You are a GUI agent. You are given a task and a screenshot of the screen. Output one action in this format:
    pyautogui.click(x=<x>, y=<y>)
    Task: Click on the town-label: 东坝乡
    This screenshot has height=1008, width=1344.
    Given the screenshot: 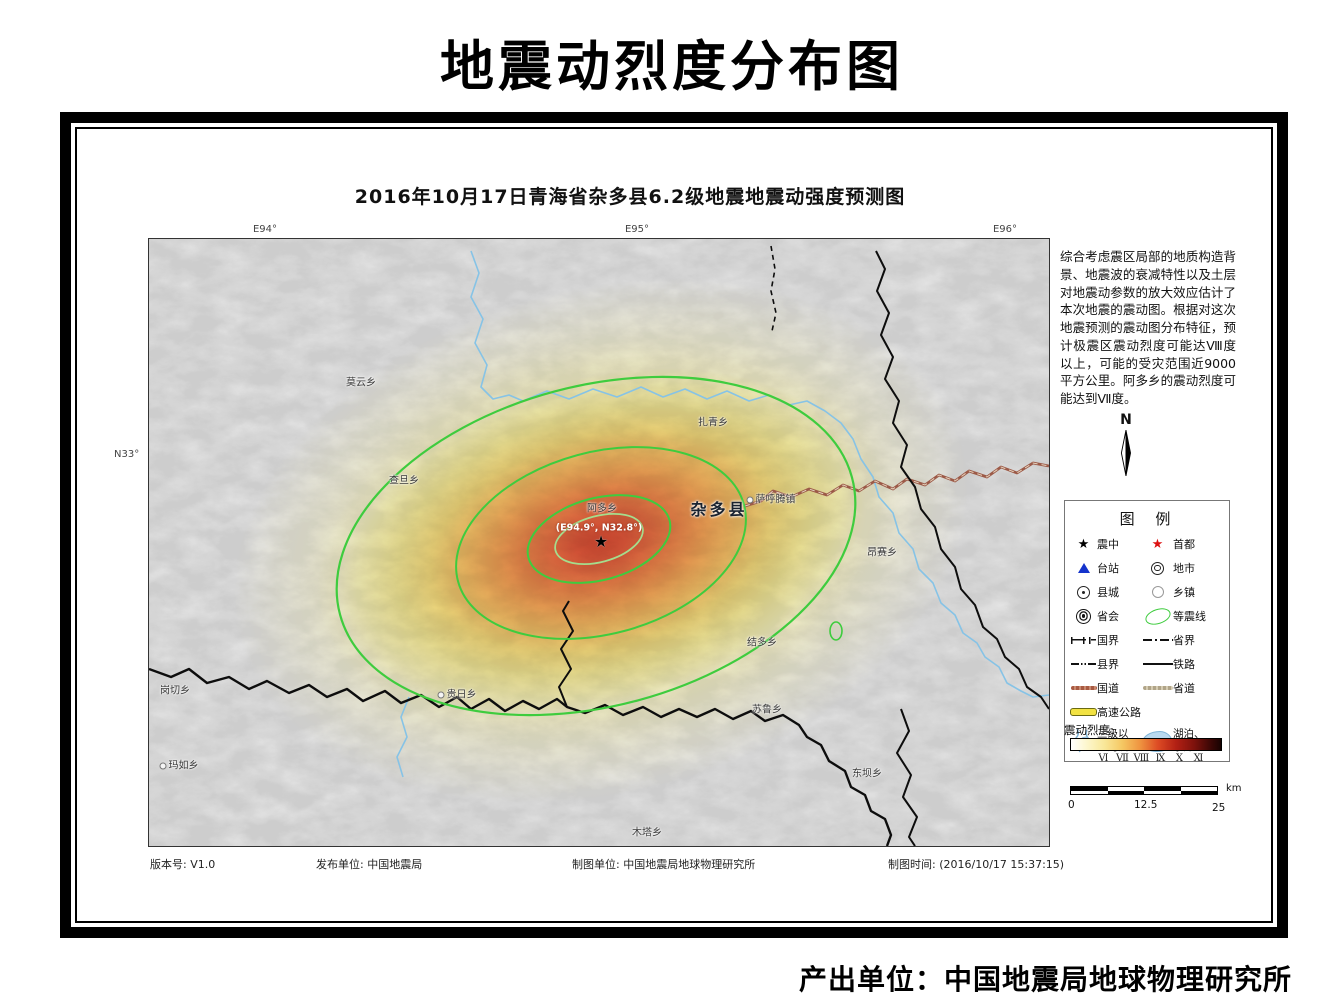 What is the action you would take?
    pyautogui.click(x=867, y=774)
    